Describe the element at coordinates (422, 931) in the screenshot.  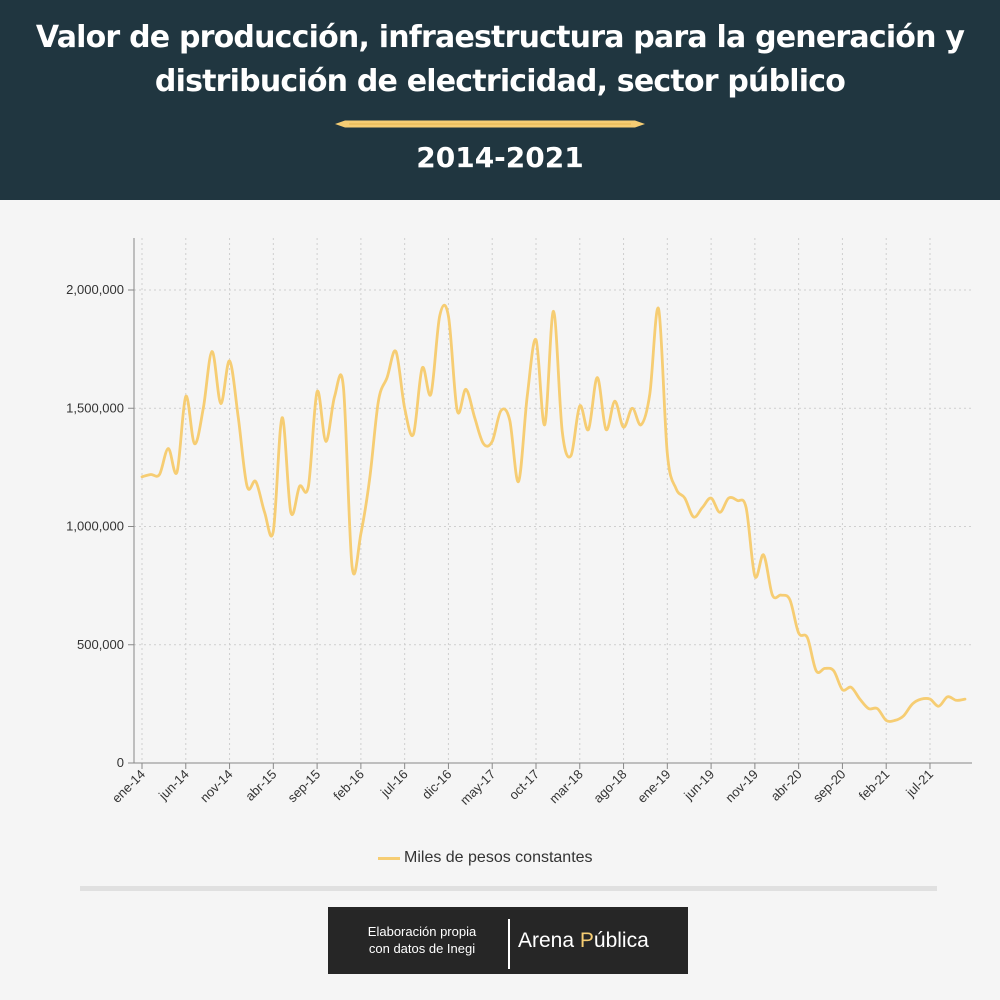
I see `credit-line-1: Elaboración propia` at that location.